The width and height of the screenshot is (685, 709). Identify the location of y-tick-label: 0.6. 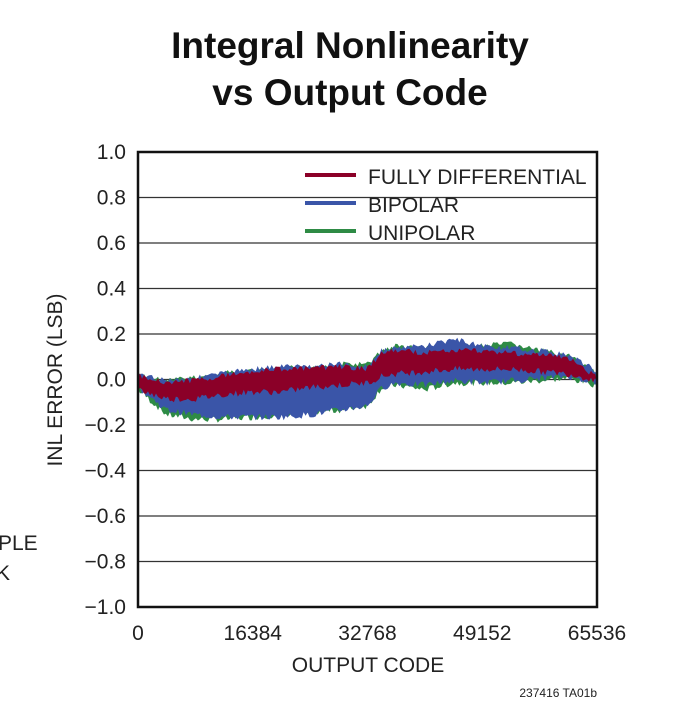
(111, 243).